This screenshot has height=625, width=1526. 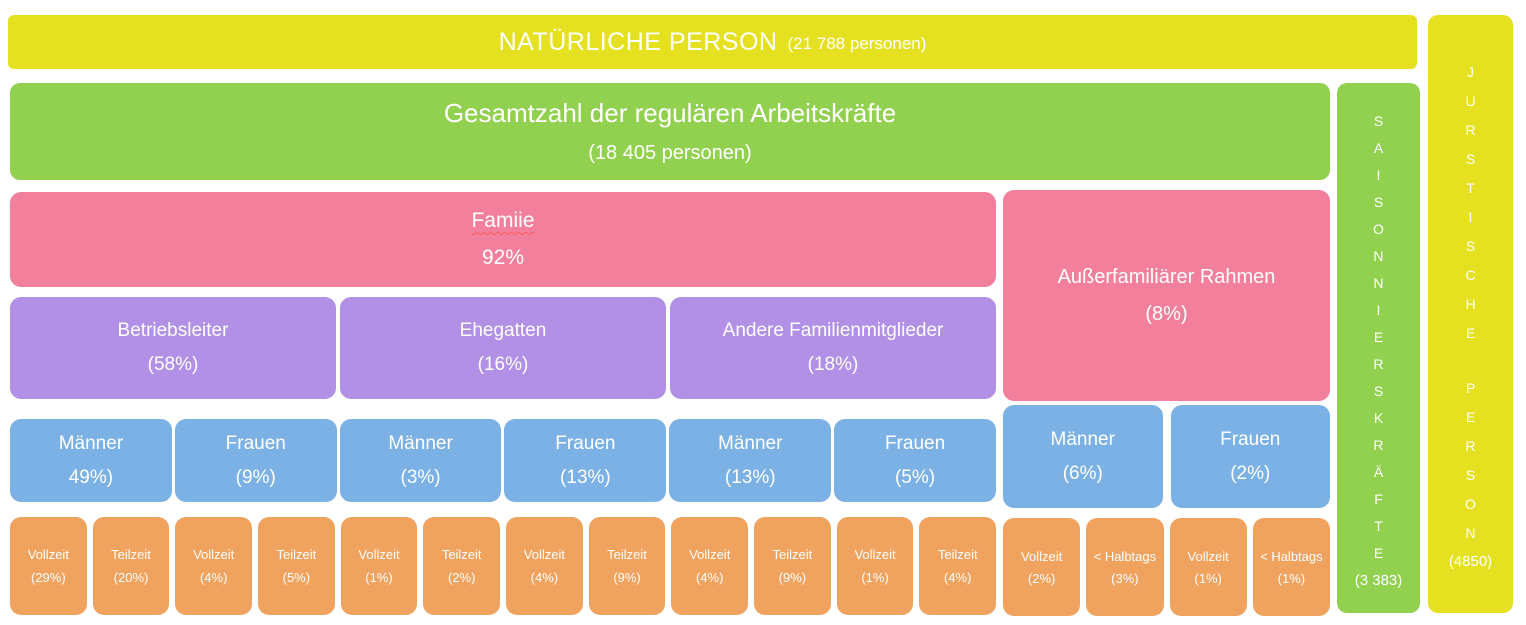 I want to click on seasonal-workers-count: (3 383), so click(x=1378, y=580).